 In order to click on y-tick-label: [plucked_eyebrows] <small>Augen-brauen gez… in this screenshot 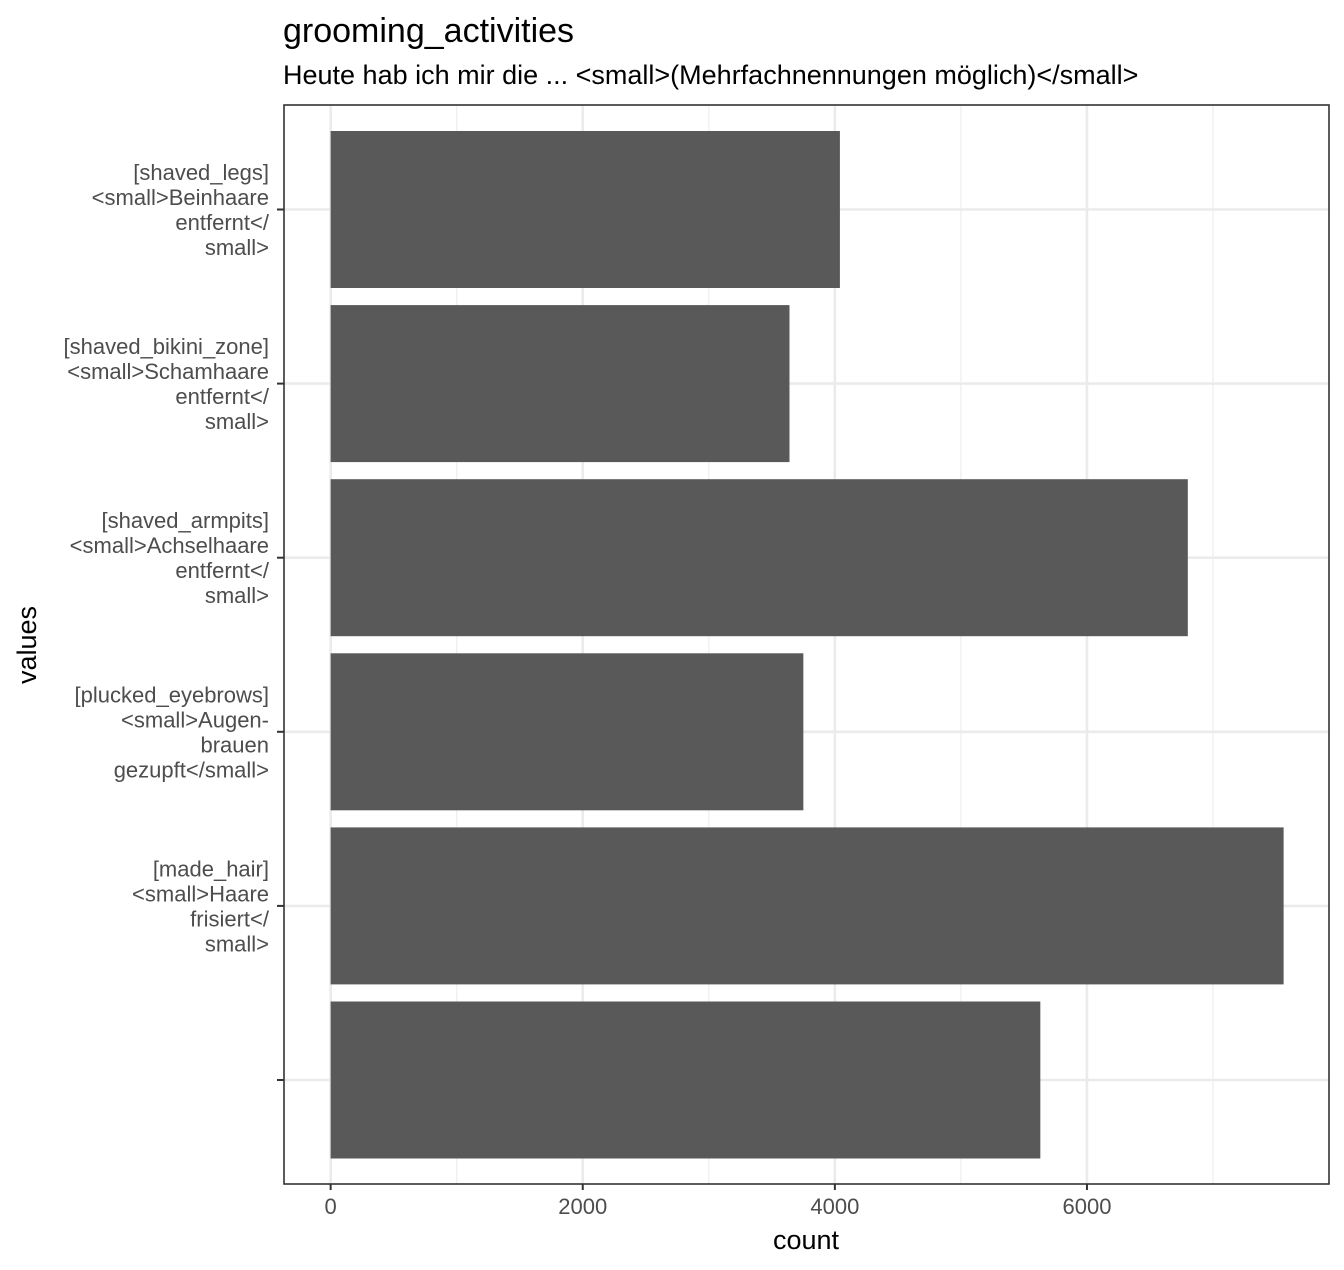, I will do `click(172, 732)`.